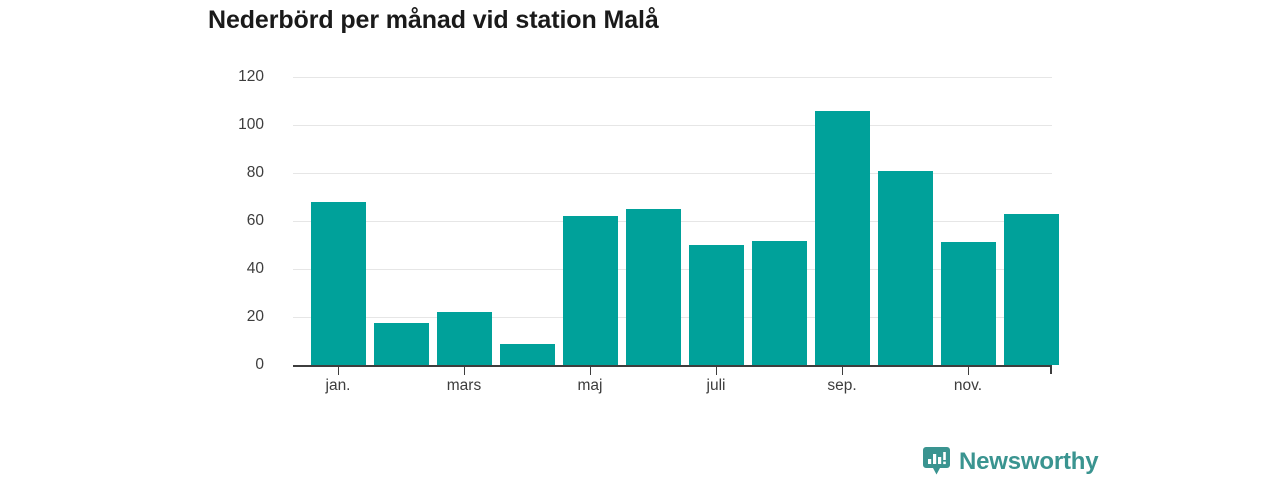 The height and width of the screenshot is (480, 1280). What do you see at coordinates (590, 290) in the screenshot?
I see `bar-maj` at bounding box center [590, 290].